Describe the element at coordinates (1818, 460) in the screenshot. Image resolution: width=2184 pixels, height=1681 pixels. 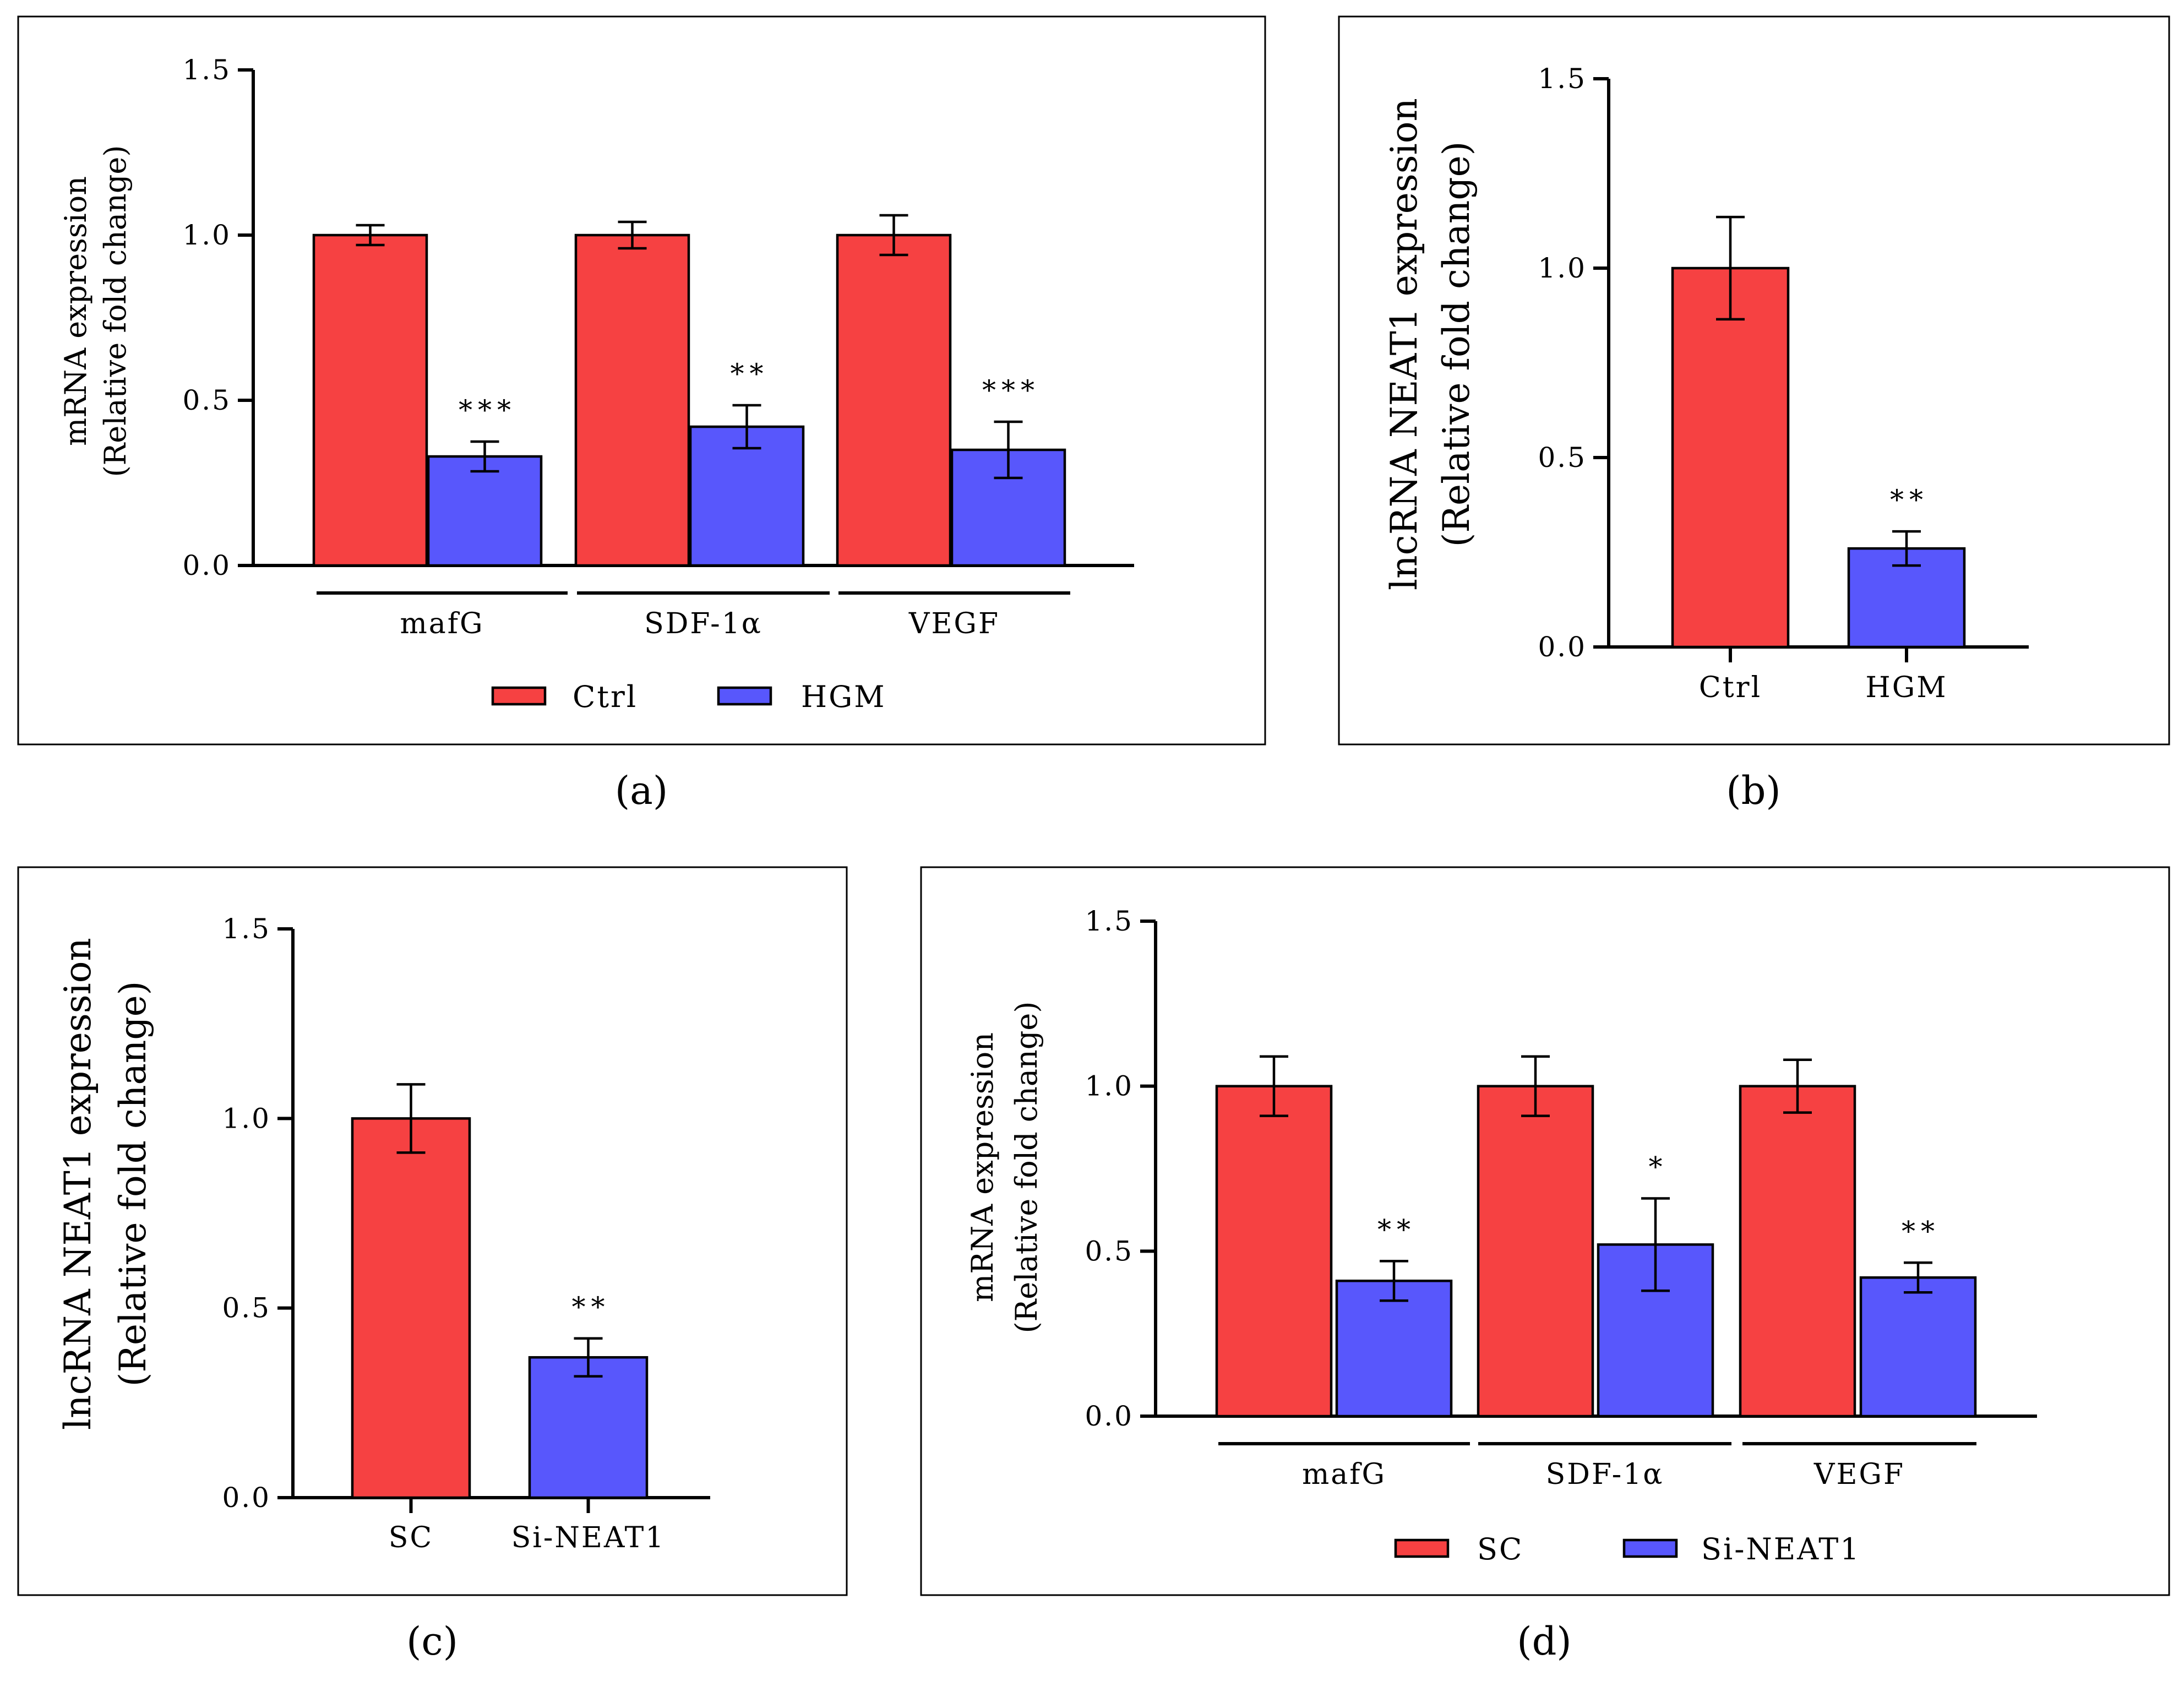
I see `panel-b-bars: Ctrl ** HGM` at that location.